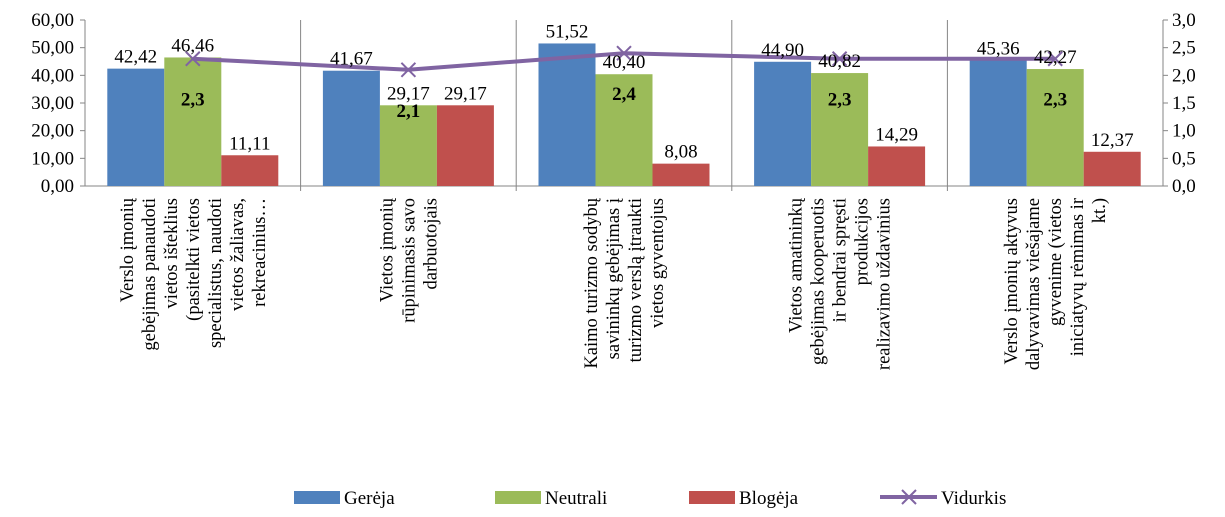  Describe the element at coordinates (885, 284) in the screenshot. I see `category-label-line: realizavimo uždavinius` at that location.